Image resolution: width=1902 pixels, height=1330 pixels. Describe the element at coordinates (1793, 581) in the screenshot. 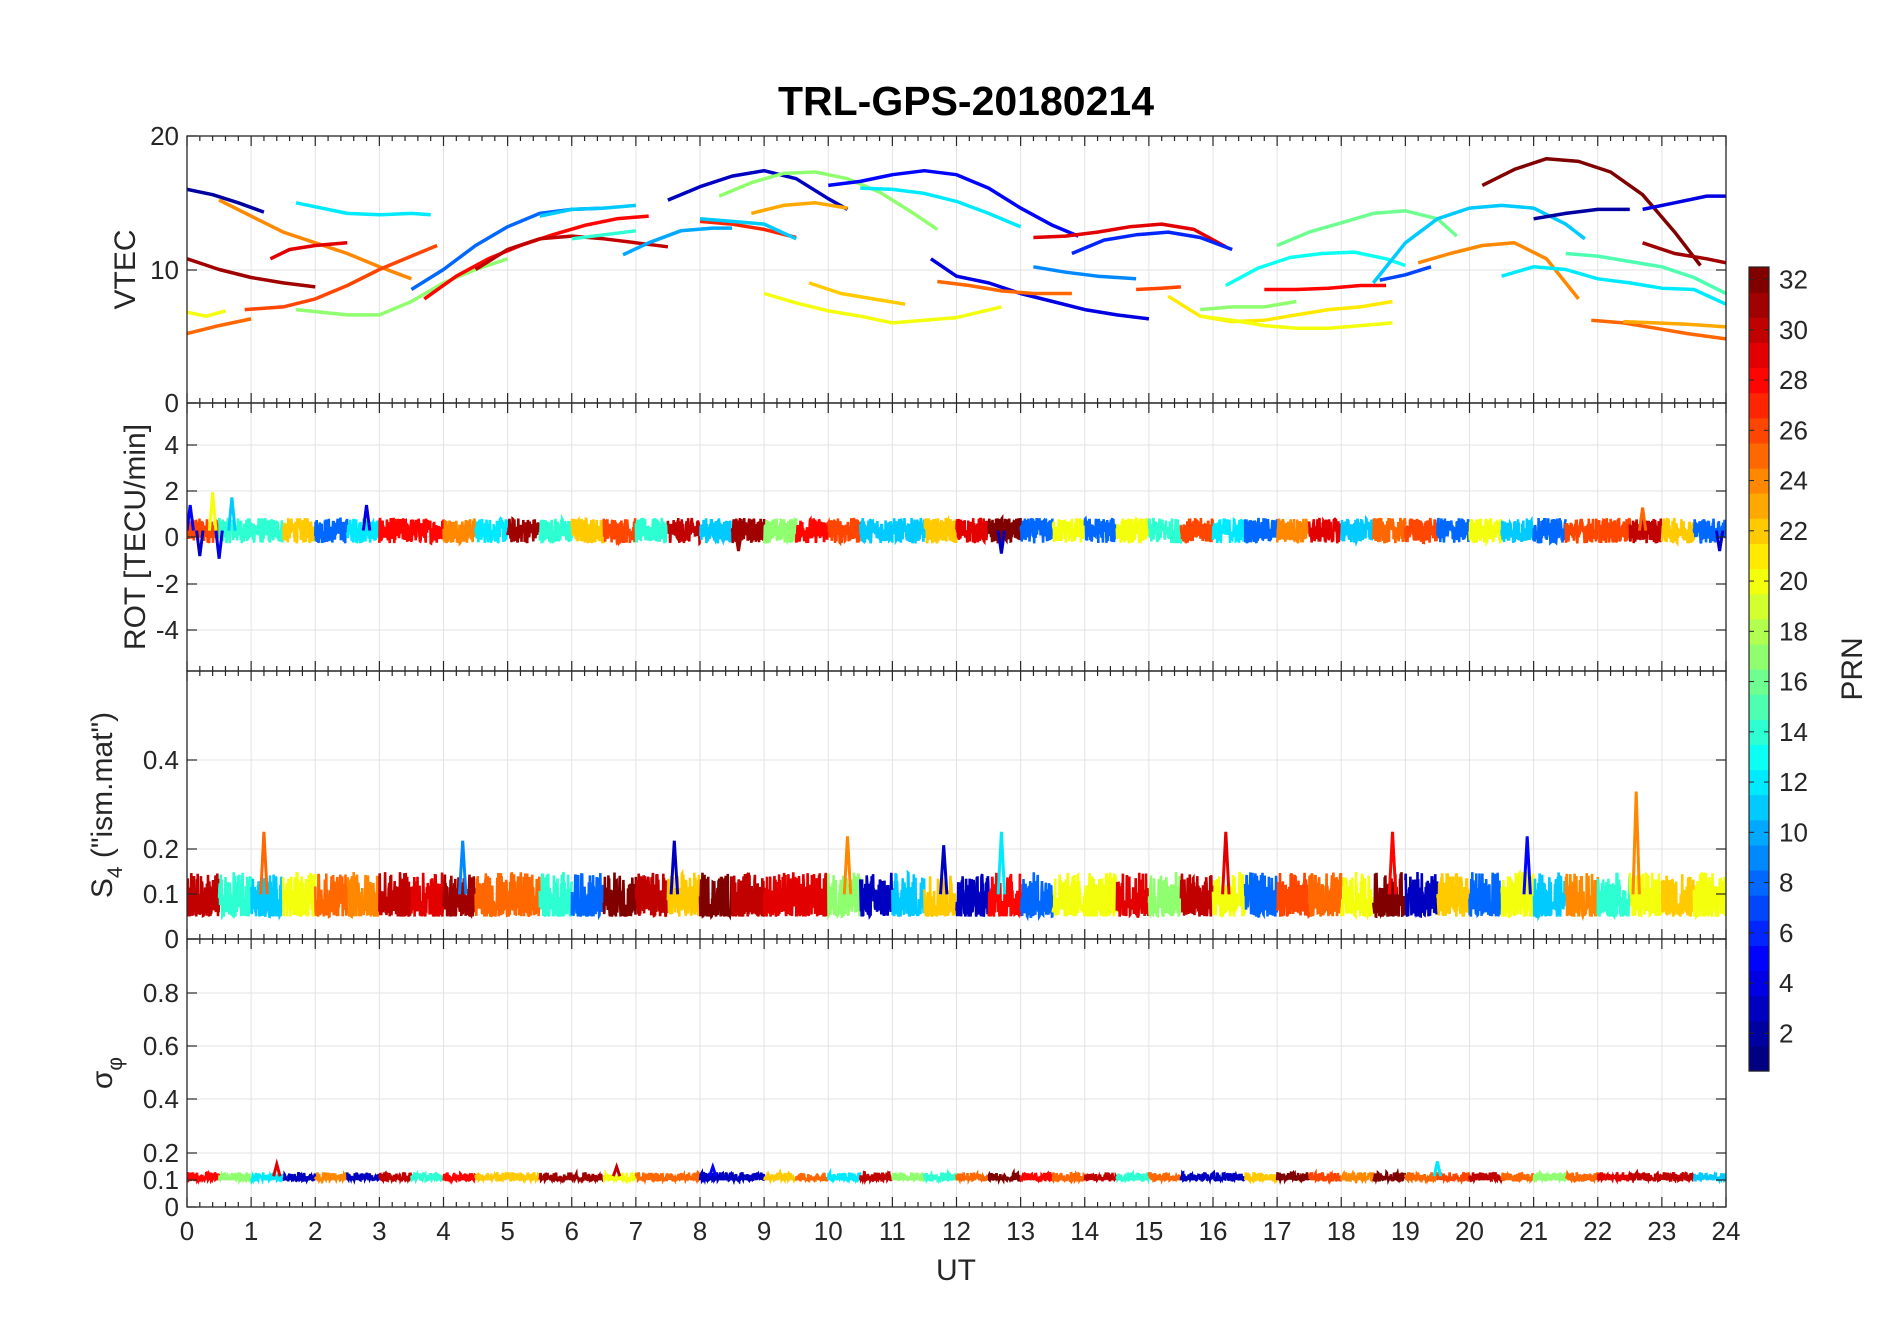

I see `colorbar-tick-label: 20` at that location.